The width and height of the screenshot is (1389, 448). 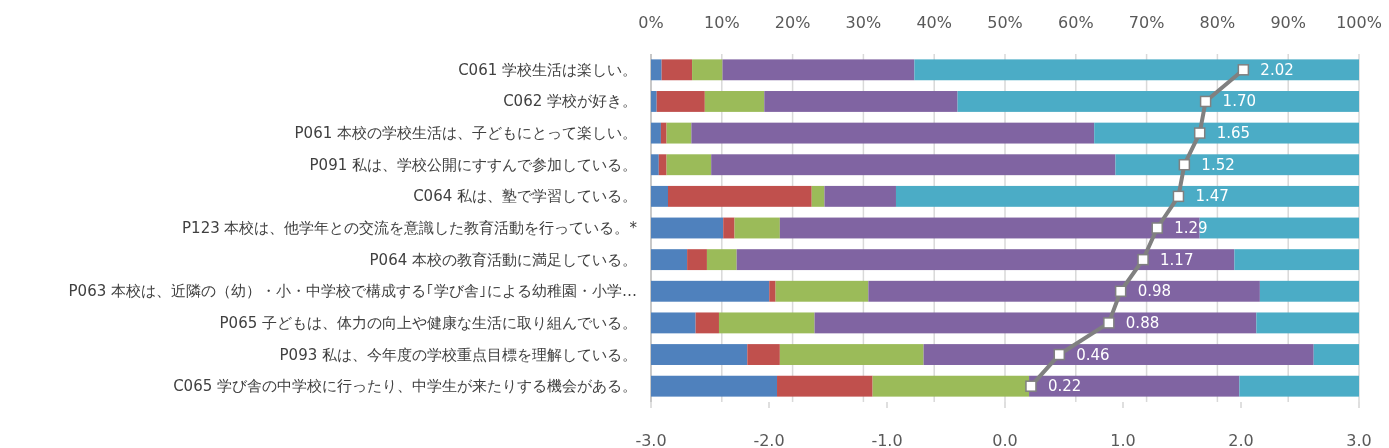 I want to click on y-tick-label: P091 私は、学校公開にすすんで参加している。, so click(x=473, y=164).